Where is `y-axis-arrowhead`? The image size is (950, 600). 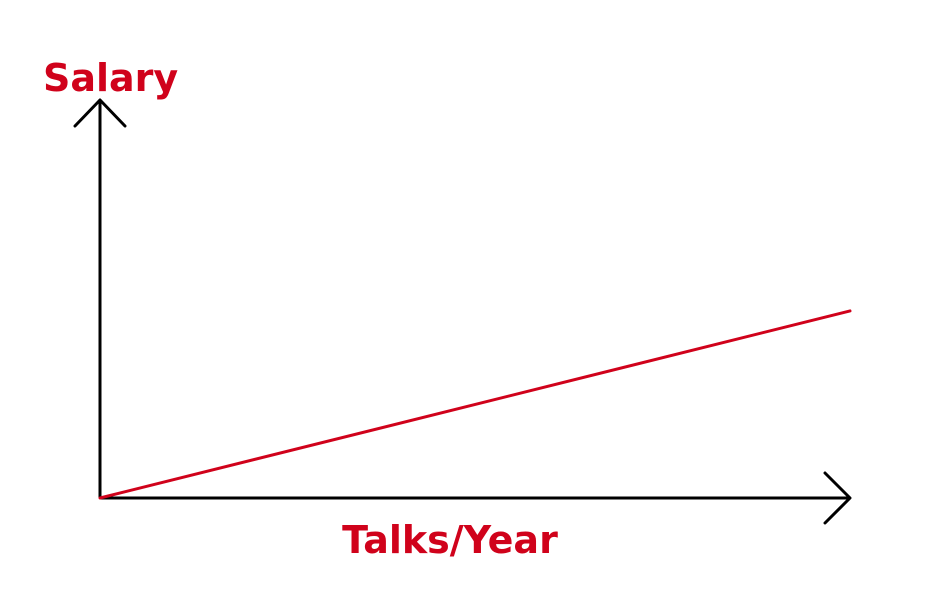 y-axis-arrowhead is located at coordinates (100, 113).